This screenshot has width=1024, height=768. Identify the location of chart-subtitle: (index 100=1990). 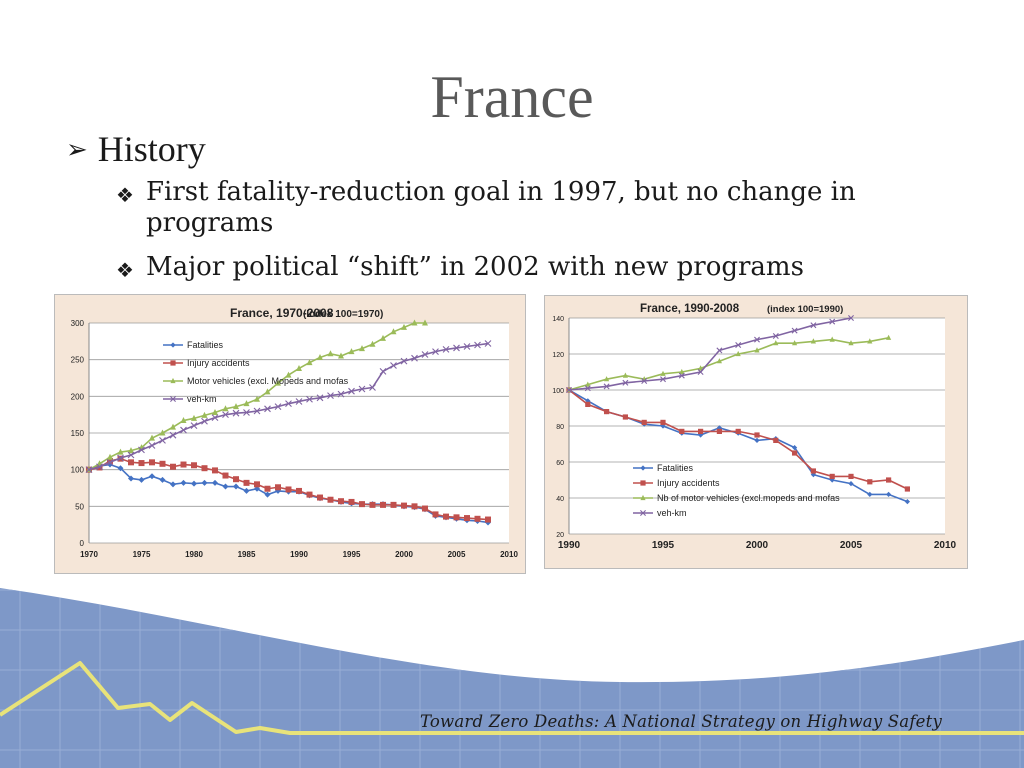
(805, 309).